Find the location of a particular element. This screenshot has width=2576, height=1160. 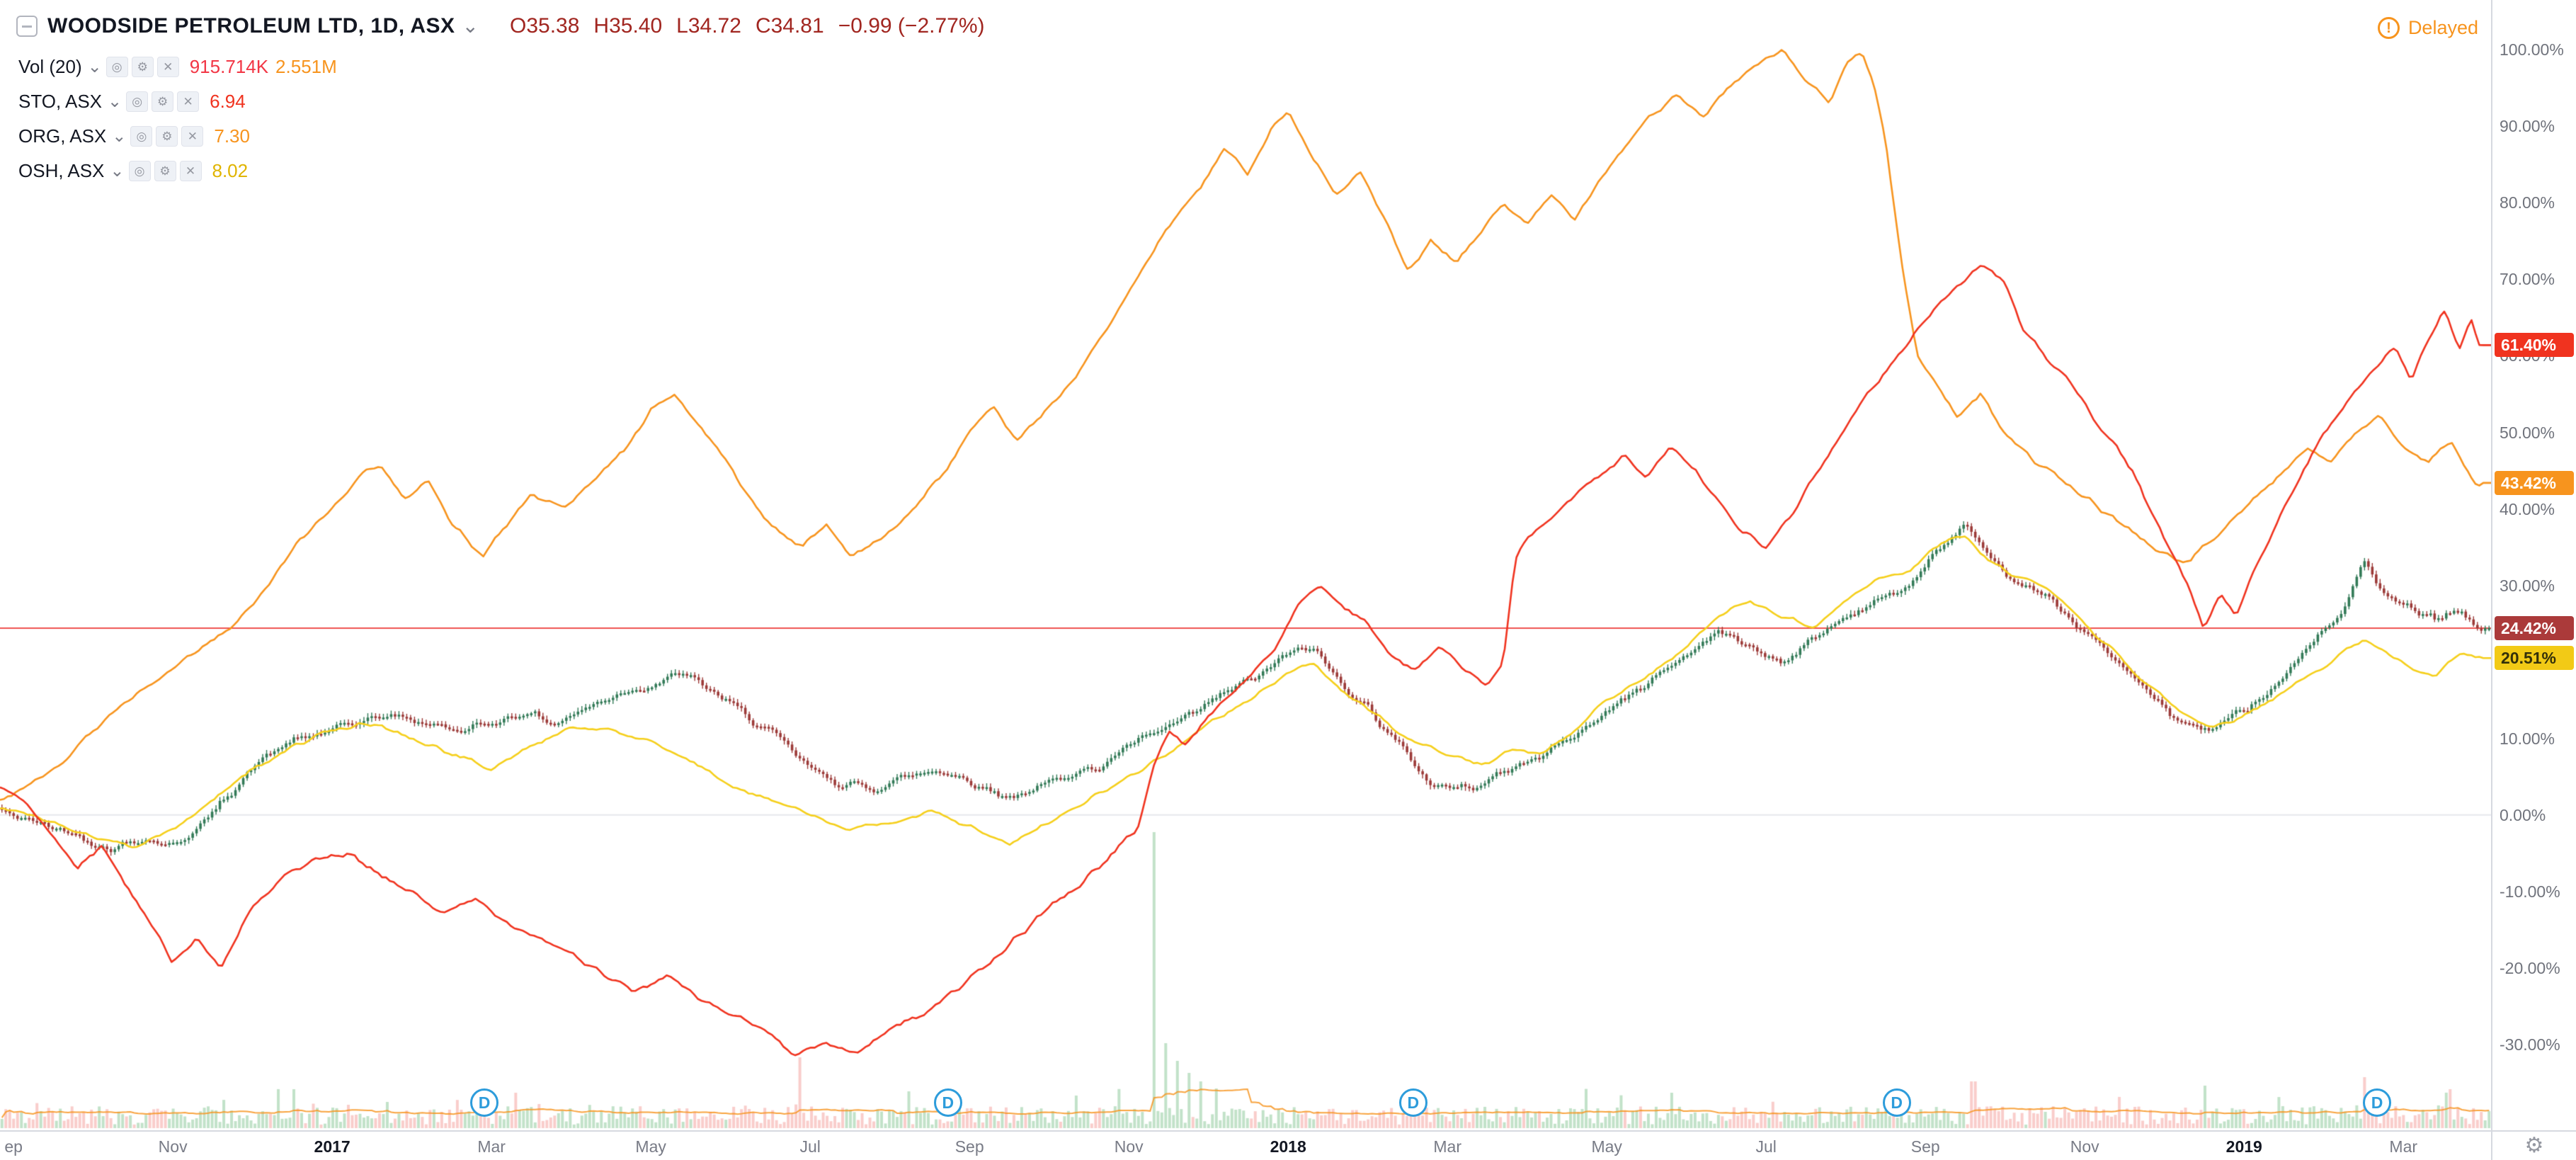

price-tick-label: -10.00% is located at coordinates (2530, 892).